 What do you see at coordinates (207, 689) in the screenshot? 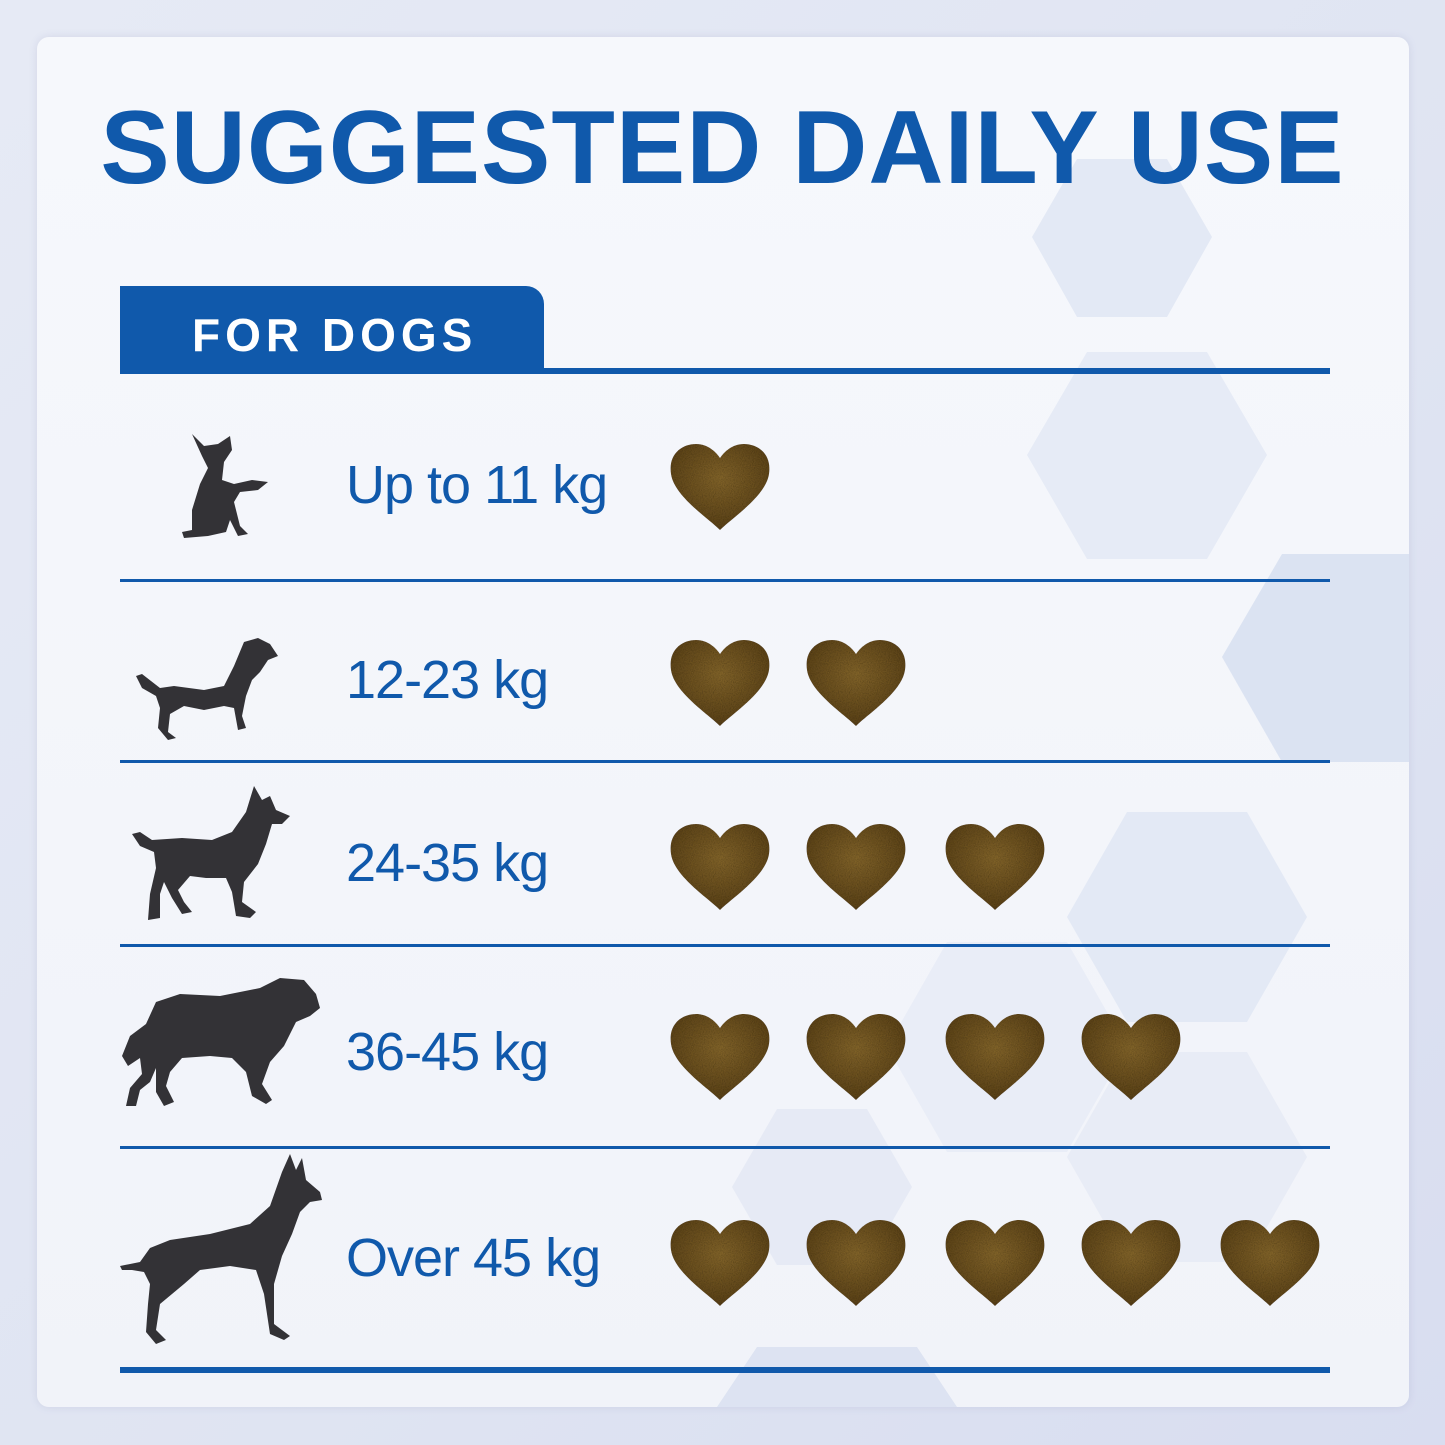
I see `medium-dog-icon` at bounding box center [207, 689].